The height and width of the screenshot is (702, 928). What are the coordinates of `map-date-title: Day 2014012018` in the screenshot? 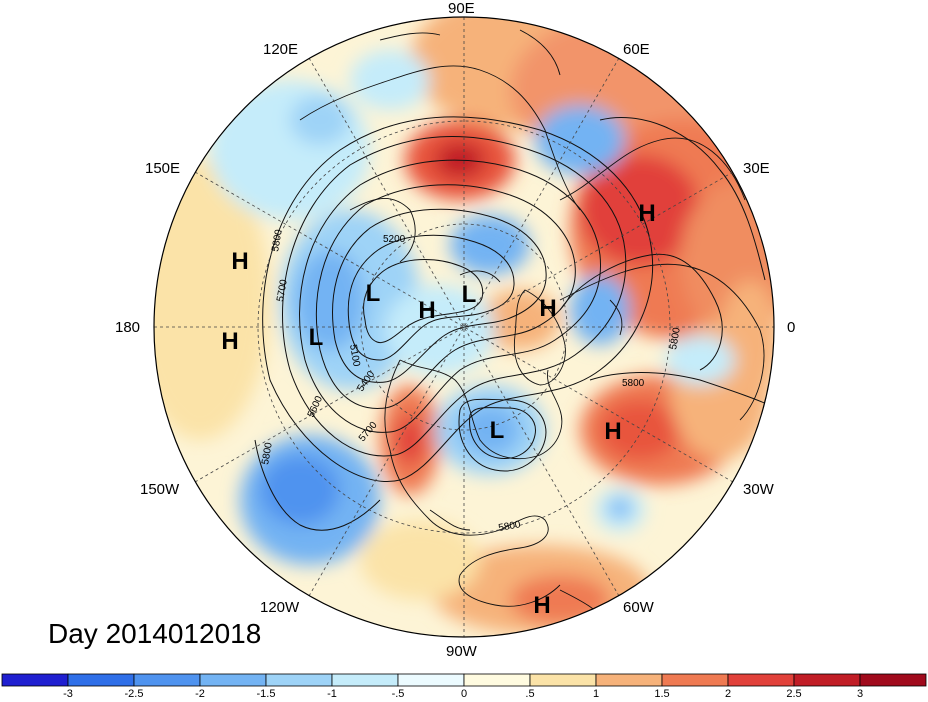 It's located at (155, 633).